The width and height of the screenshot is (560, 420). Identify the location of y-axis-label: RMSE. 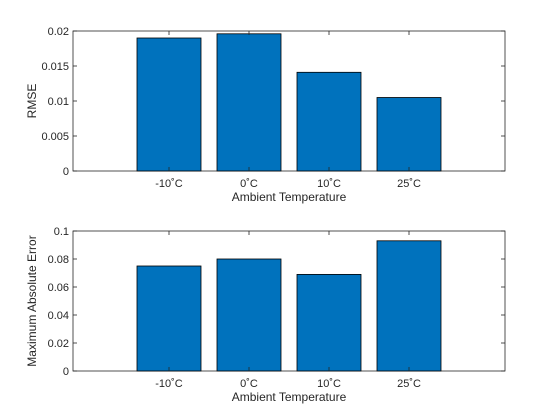
(32, 101).